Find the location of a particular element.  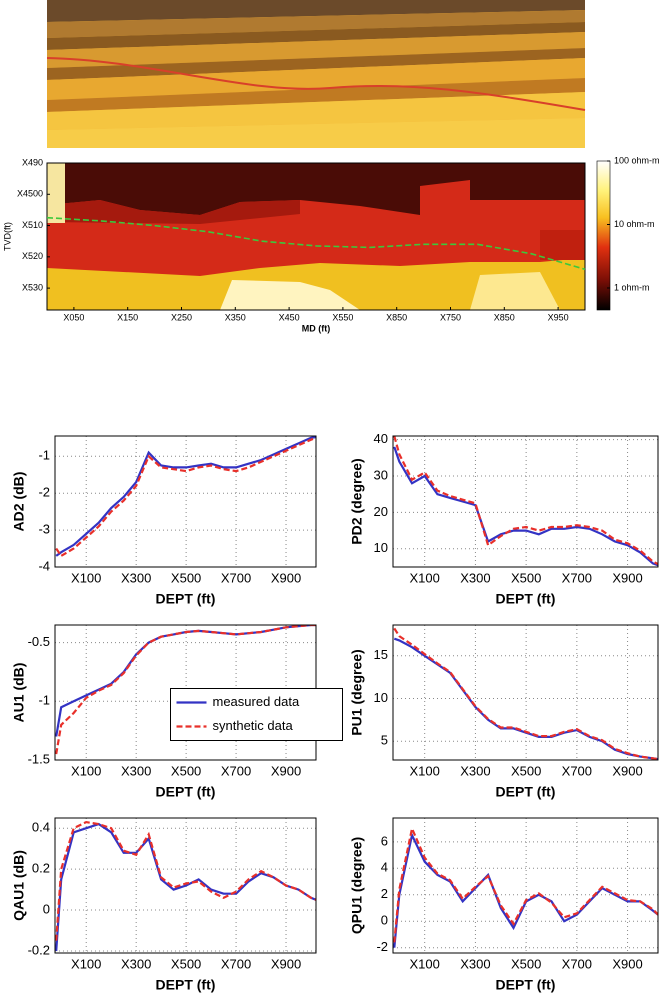

x-tick-label: X250 is located at coordinates (181, 317).